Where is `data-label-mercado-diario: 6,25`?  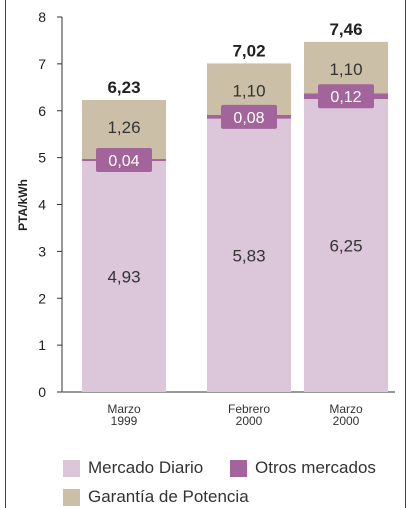 data-label-mercado-diario: 6,25 is located at coordinates (345, 246).